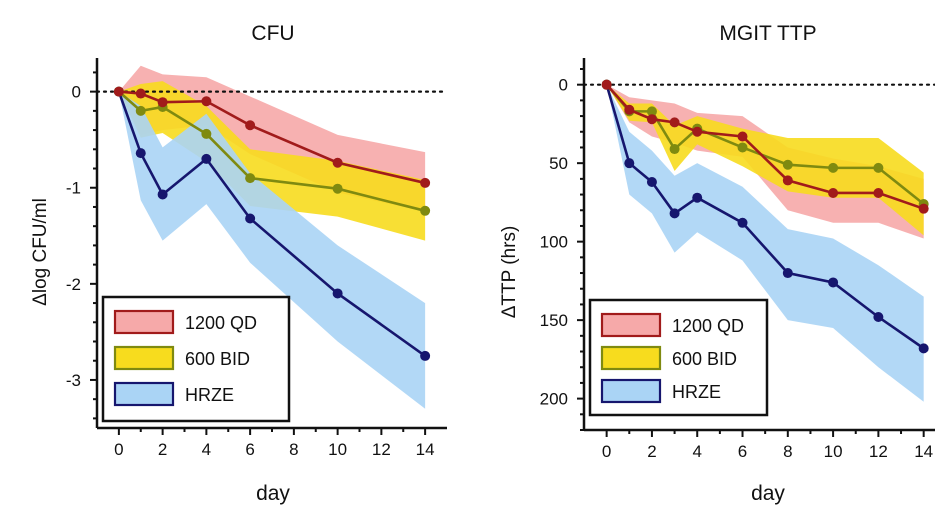 The width and height of the screenshot is (935, 507). Describe the element at coordinates (696, 451) in the screenshot. I see `mgit-x-tick-label-2: 4` at that location.